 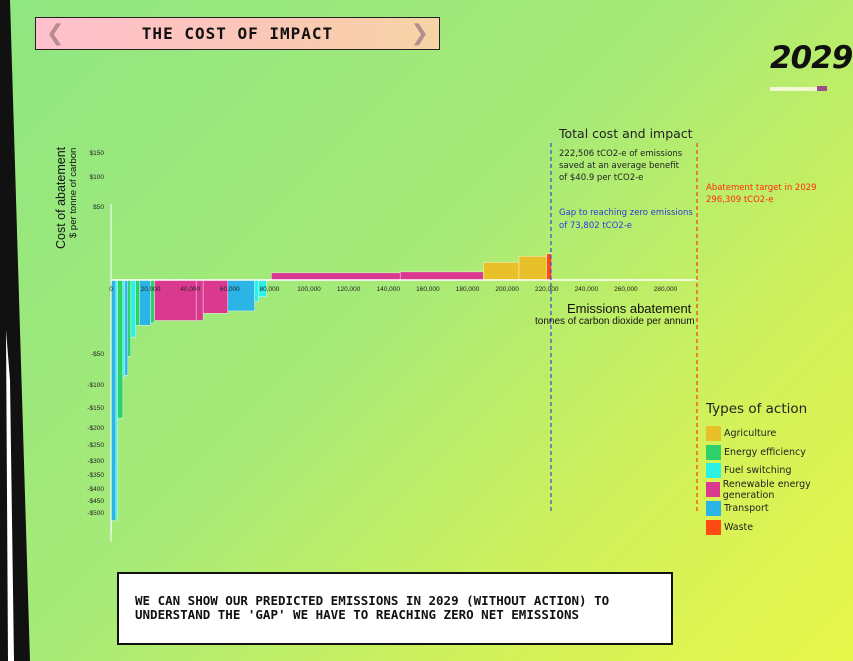 I want to click on gap-line-2: of 73,802 tCO2-e, so click(x=595, y=226).